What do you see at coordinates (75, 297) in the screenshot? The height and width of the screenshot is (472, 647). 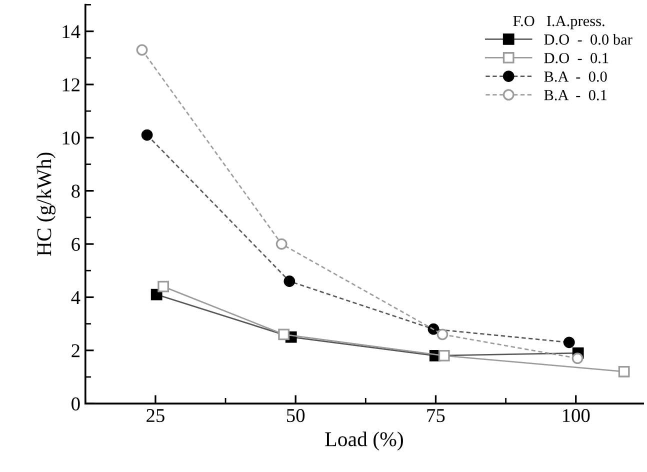 I see `y-tick-label: 4` at bounding box center [75, 297].